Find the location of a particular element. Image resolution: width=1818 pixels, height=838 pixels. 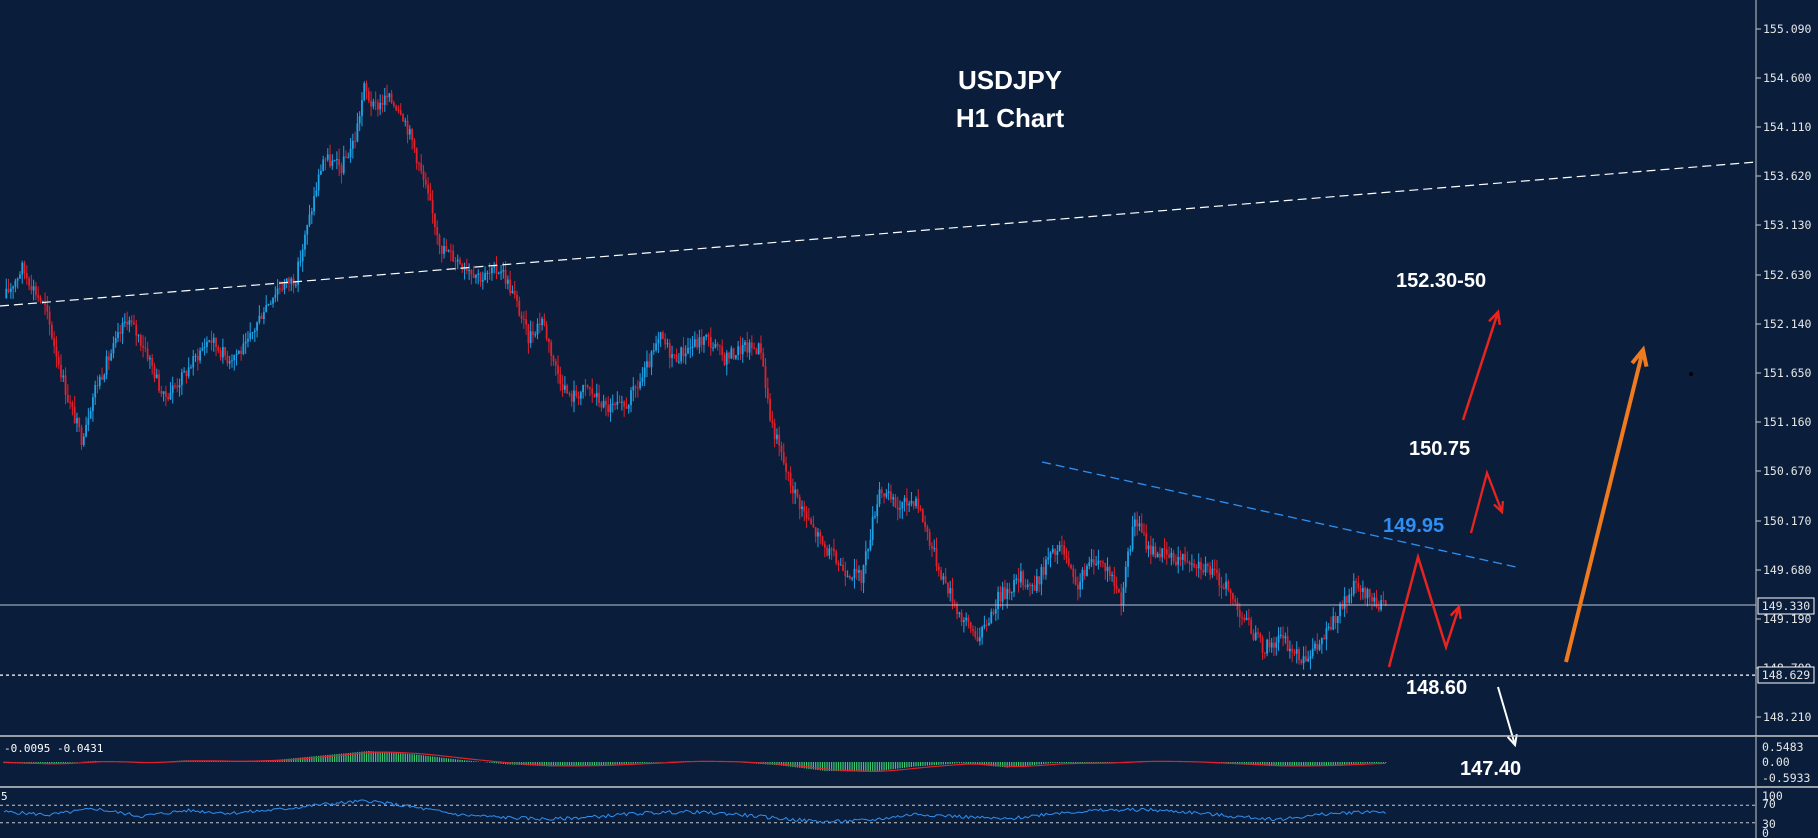

resistance-label: 150.75 is located at coordinates (1439, 449).